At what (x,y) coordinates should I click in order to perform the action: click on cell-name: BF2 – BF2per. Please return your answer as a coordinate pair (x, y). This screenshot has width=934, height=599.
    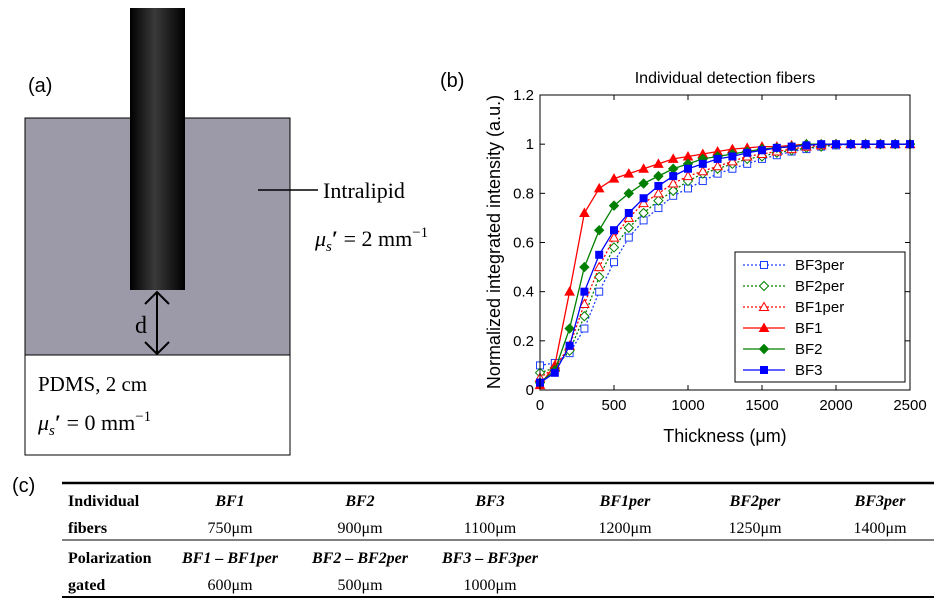
    Looking at the image, I should click on (360, 558).